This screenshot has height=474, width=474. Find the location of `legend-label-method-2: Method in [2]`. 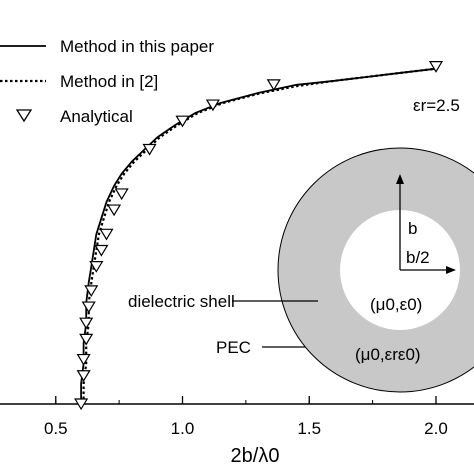

legend-label-method-2: Method in [2] is located at coordinates (109, 81).